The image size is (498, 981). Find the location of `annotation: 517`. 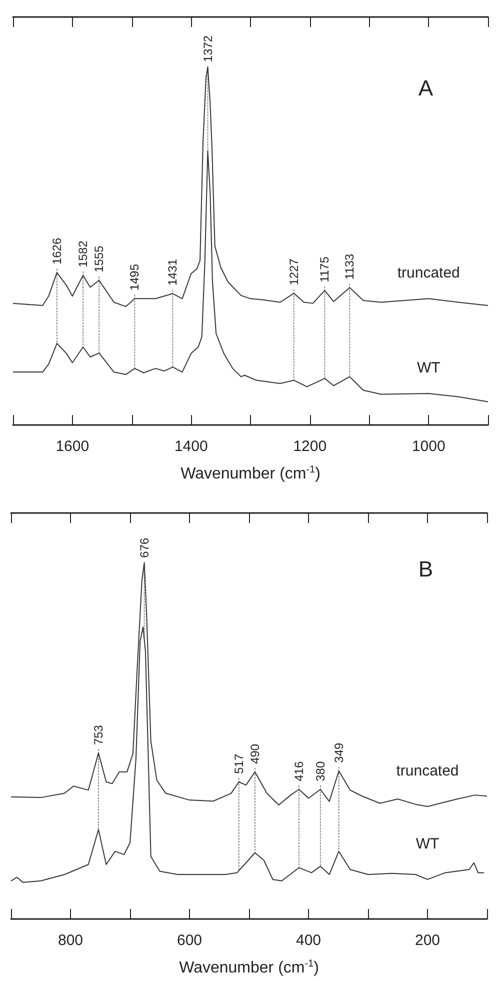

annotation: 517 is located at coordinates (239, 764).